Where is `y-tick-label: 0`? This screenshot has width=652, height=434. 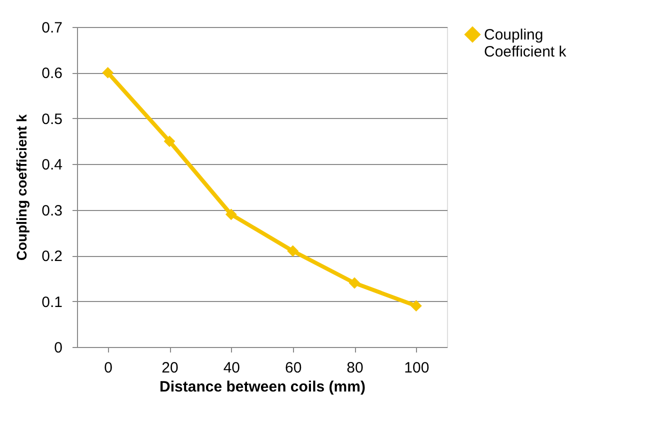
y-tick-label: 0 is located at coordinates (58, 348).